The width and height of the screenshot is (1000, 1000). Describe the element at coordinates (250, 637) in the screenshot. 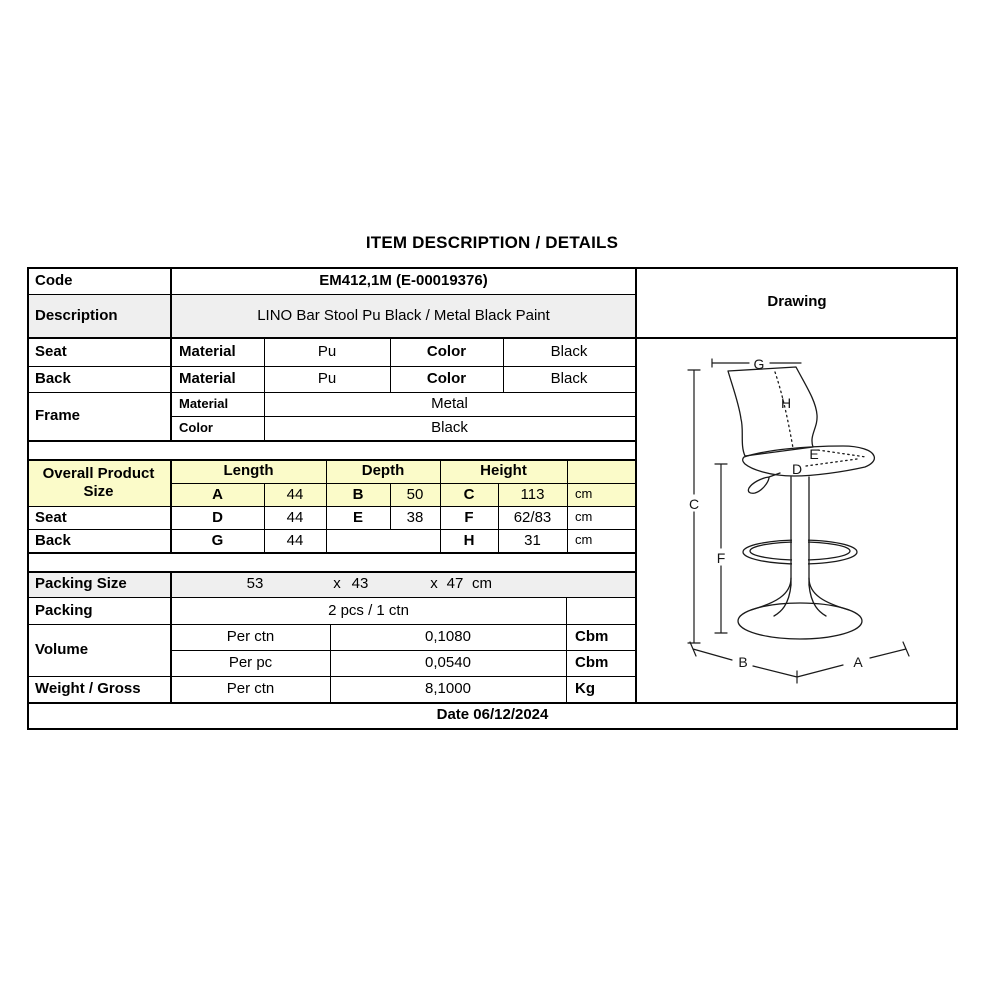

I see `volume-per-ctn: Per ctn` at that location.